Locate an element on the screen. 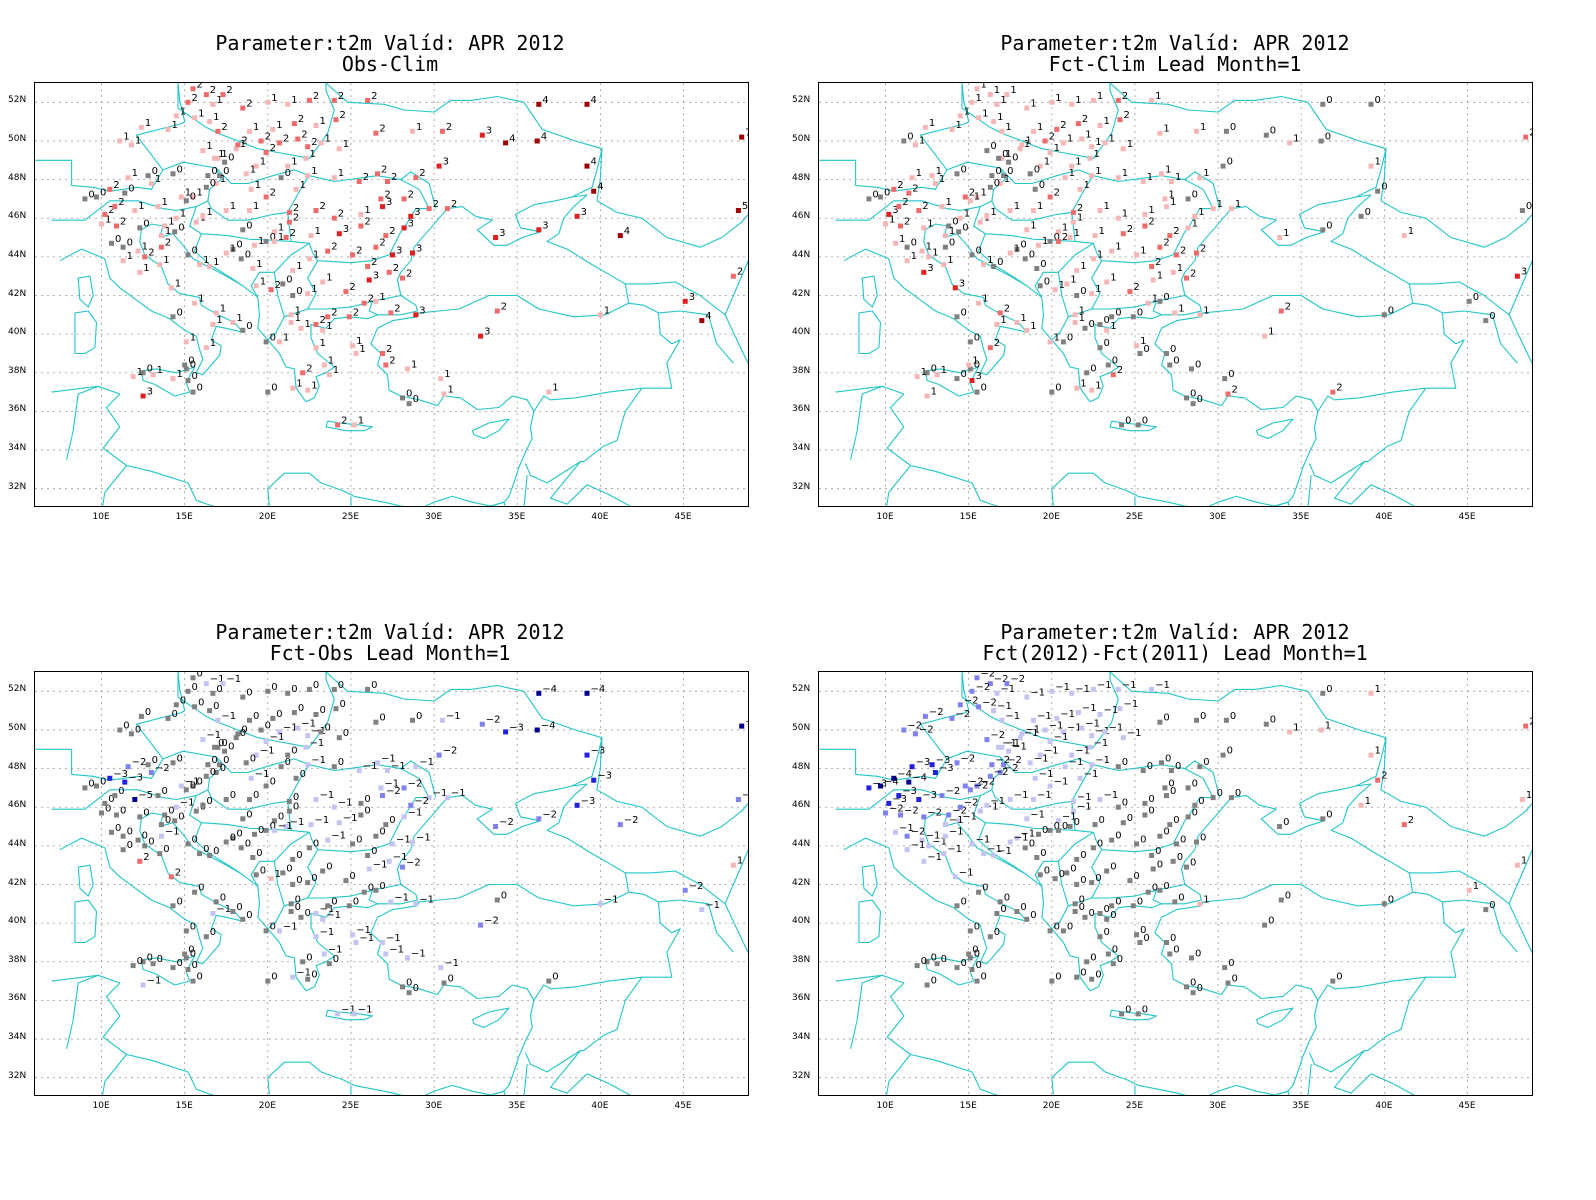  station-marker: −2 is located at coordinates (931, 813).